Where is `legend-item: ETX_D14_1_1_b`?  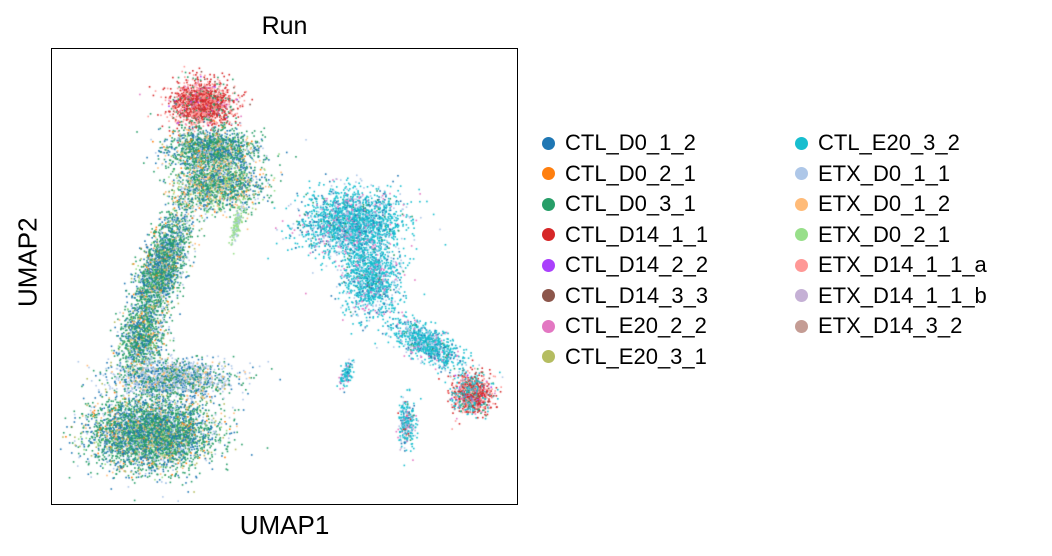 legend-item: ETX_D14_1_1_b is located at coordinates (889, 296).